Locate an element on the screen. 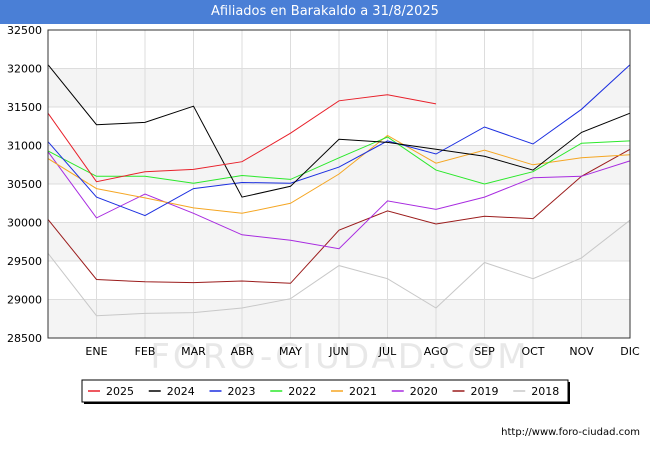 This screenshot has width=650, height=450. chart-title: Afiliados en Barakaldo a 31/8/2025 is located at coordinates (325, 12).